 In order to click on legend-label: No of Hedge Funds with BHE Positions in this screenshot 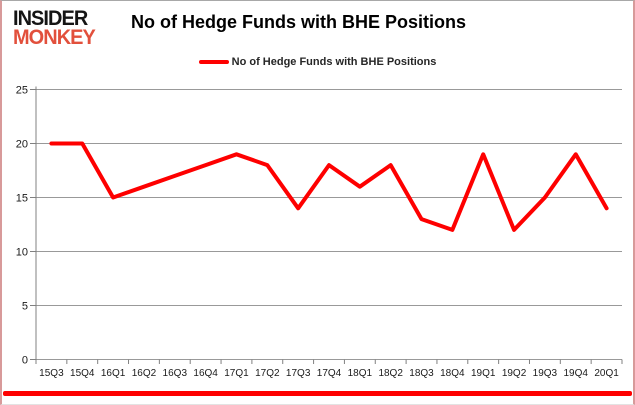, I will do `click(334, 62)`.